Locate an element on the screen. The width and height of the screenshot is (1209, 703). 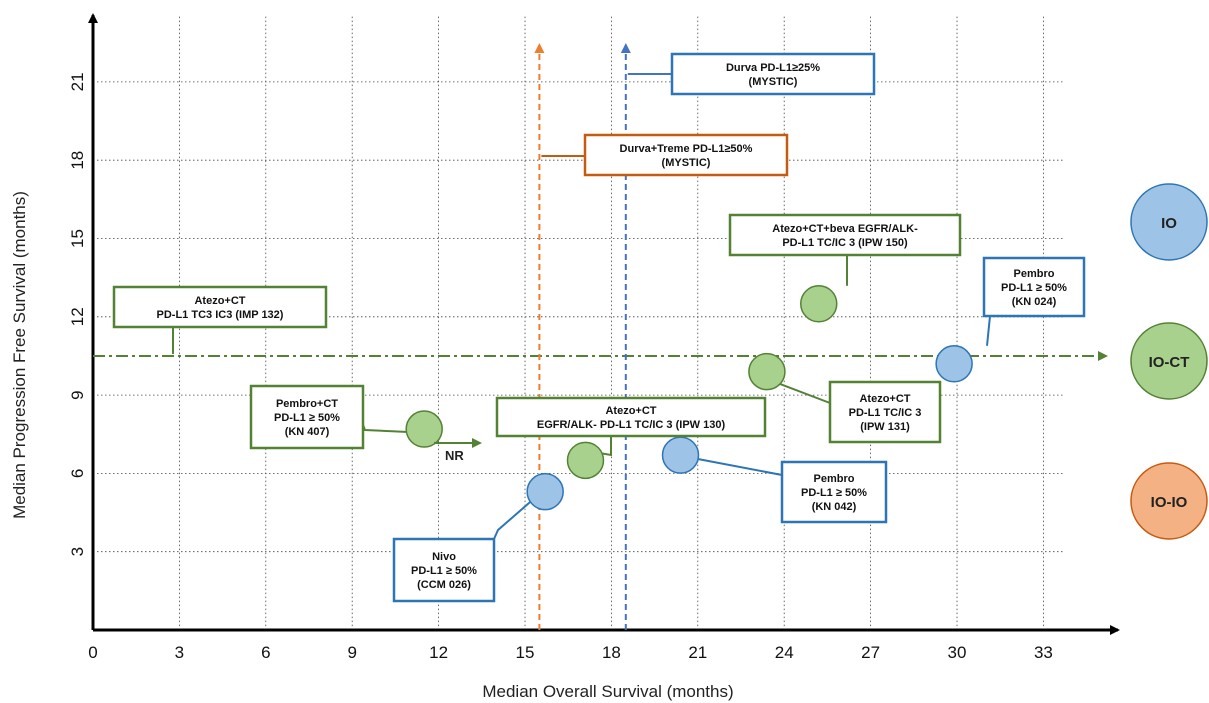
y-tick-label-0: 3 is located at coordinates (77, 551).